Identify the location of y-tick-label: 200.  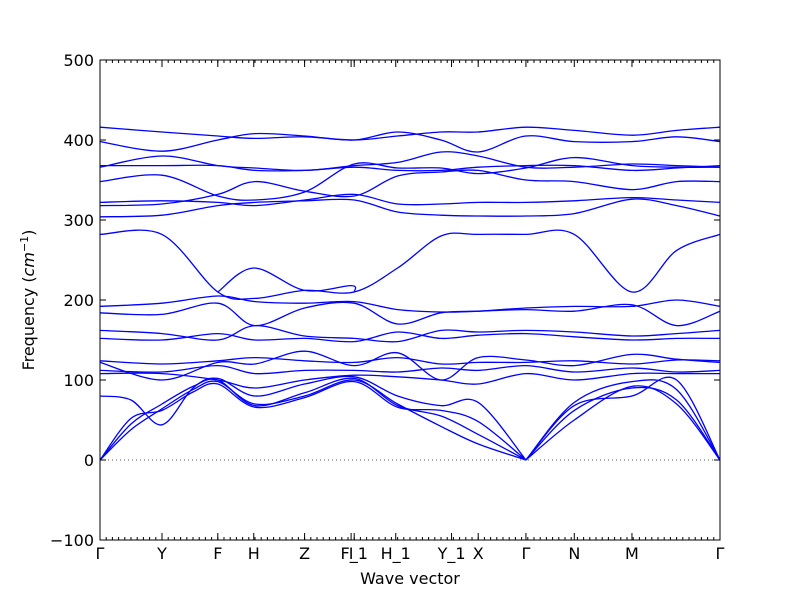
(78, 300).